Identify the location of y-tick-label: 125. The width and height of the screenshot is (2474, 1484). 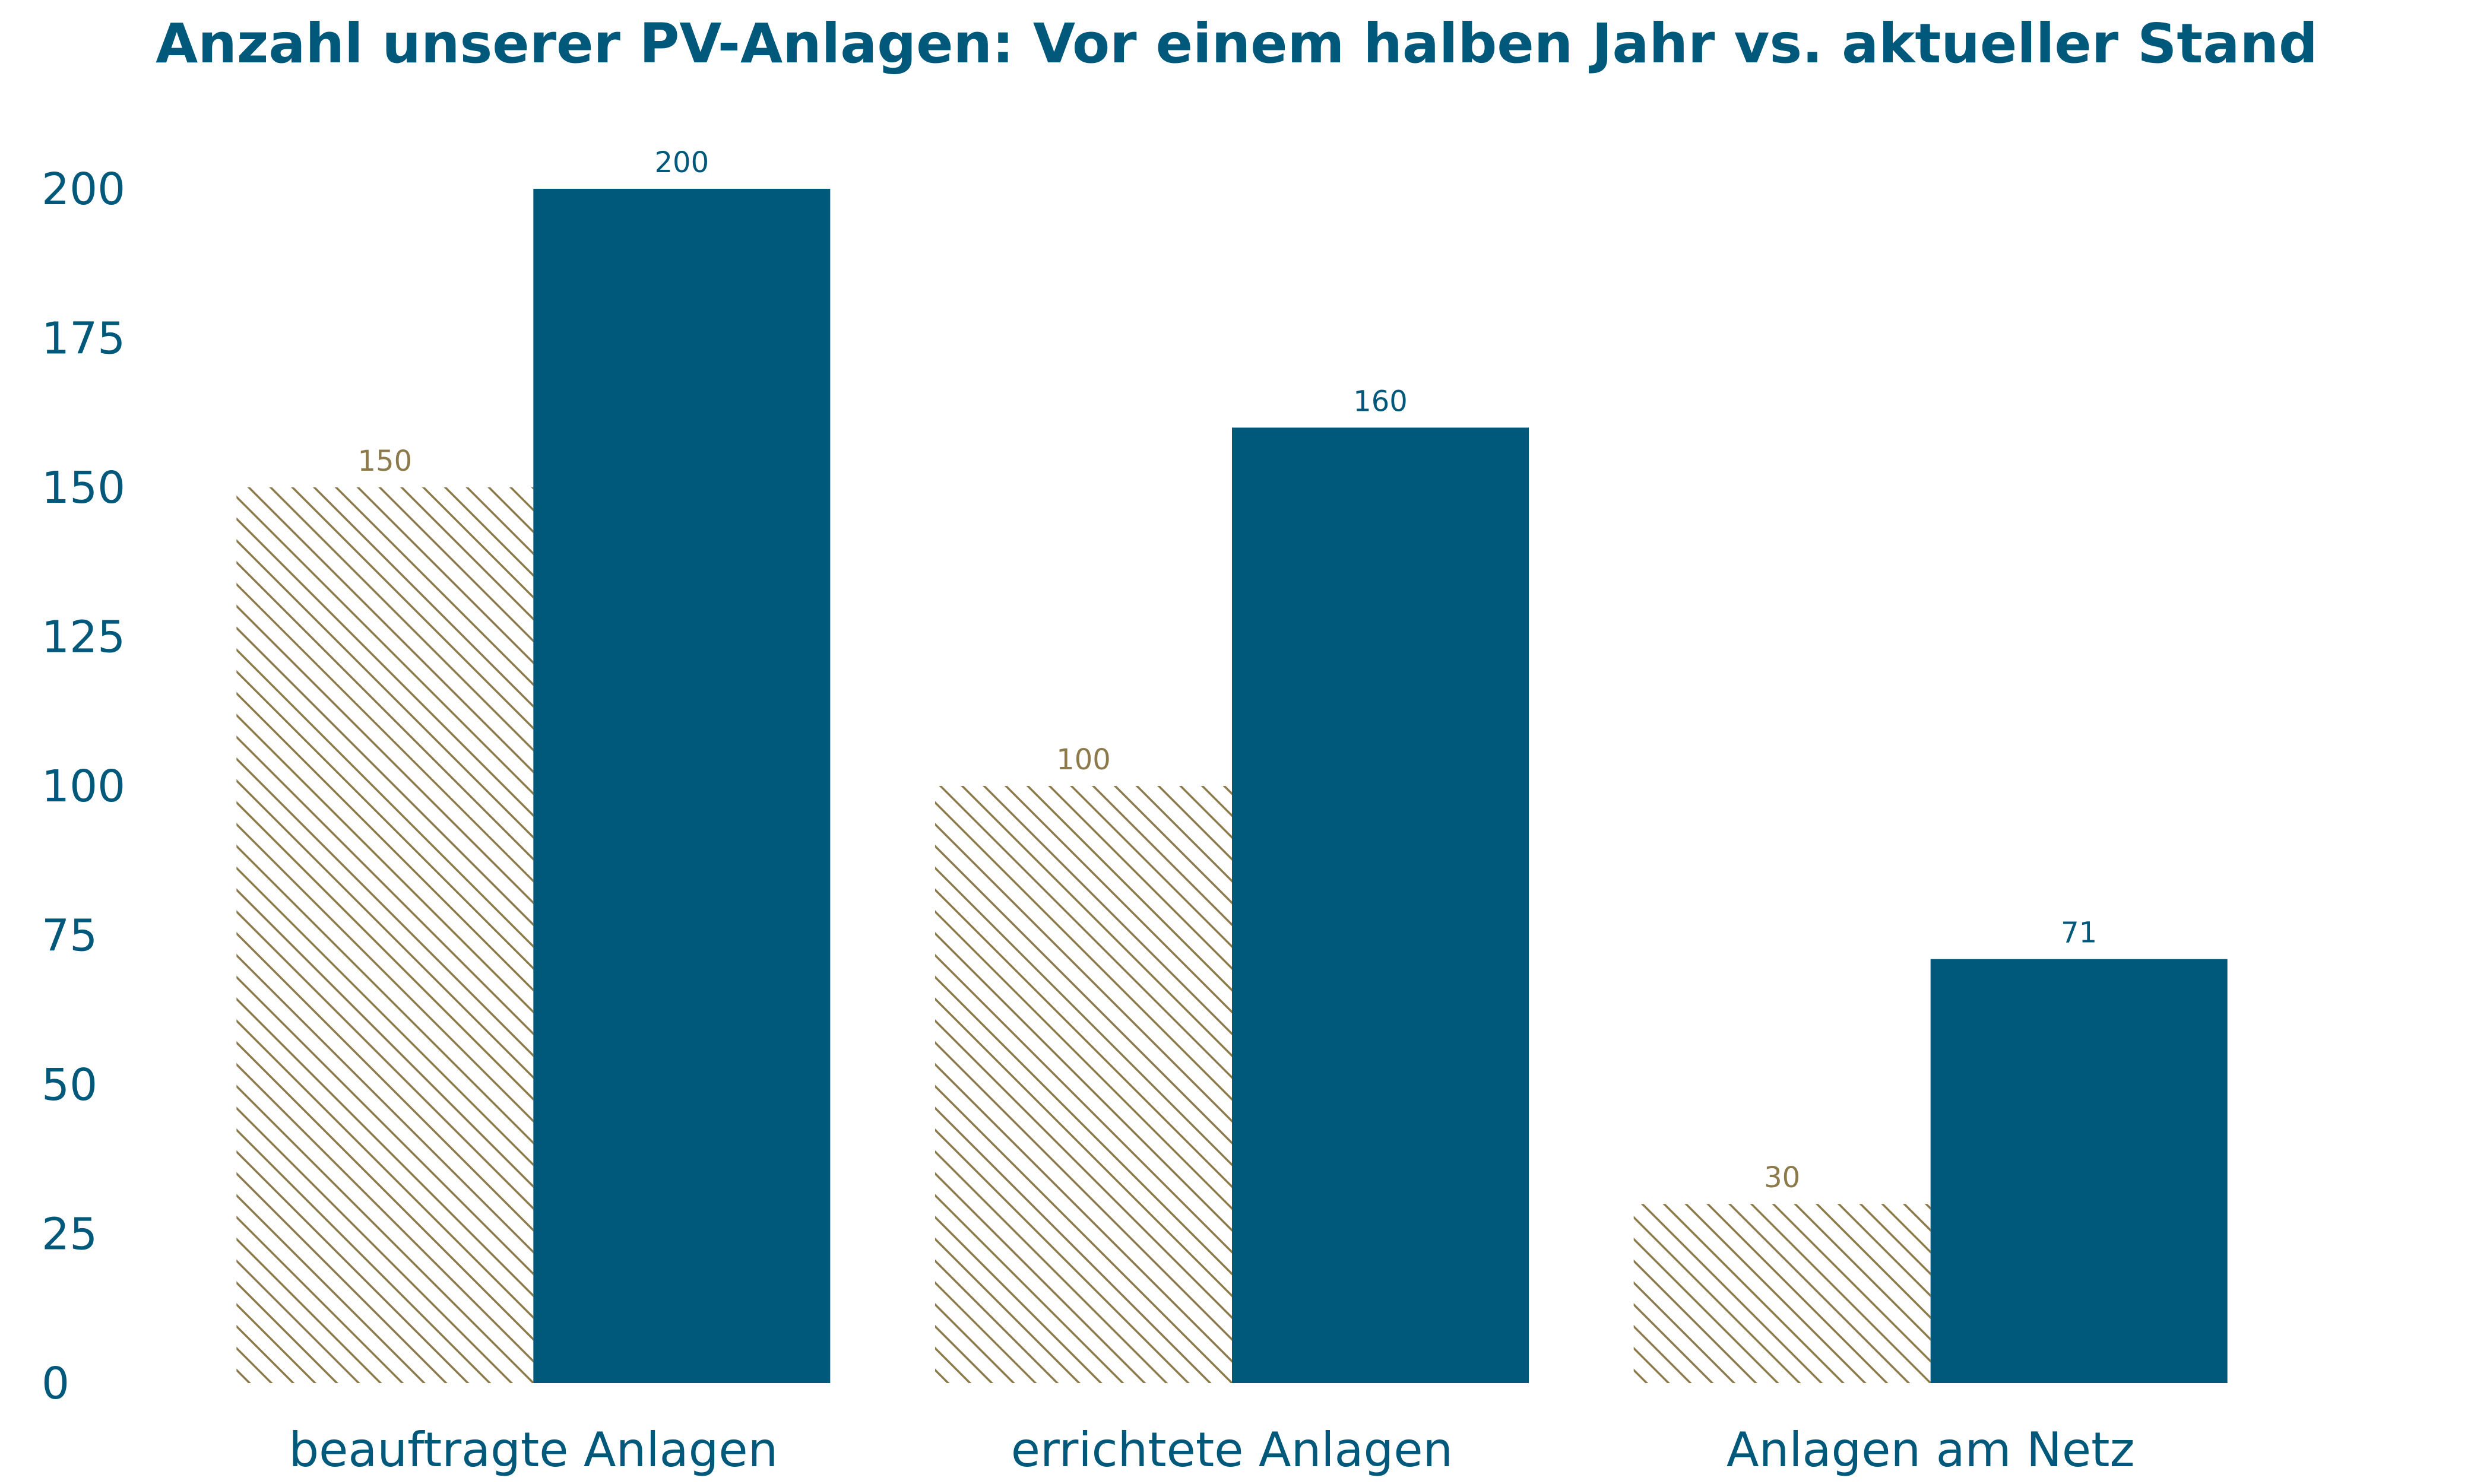
(83, 637).